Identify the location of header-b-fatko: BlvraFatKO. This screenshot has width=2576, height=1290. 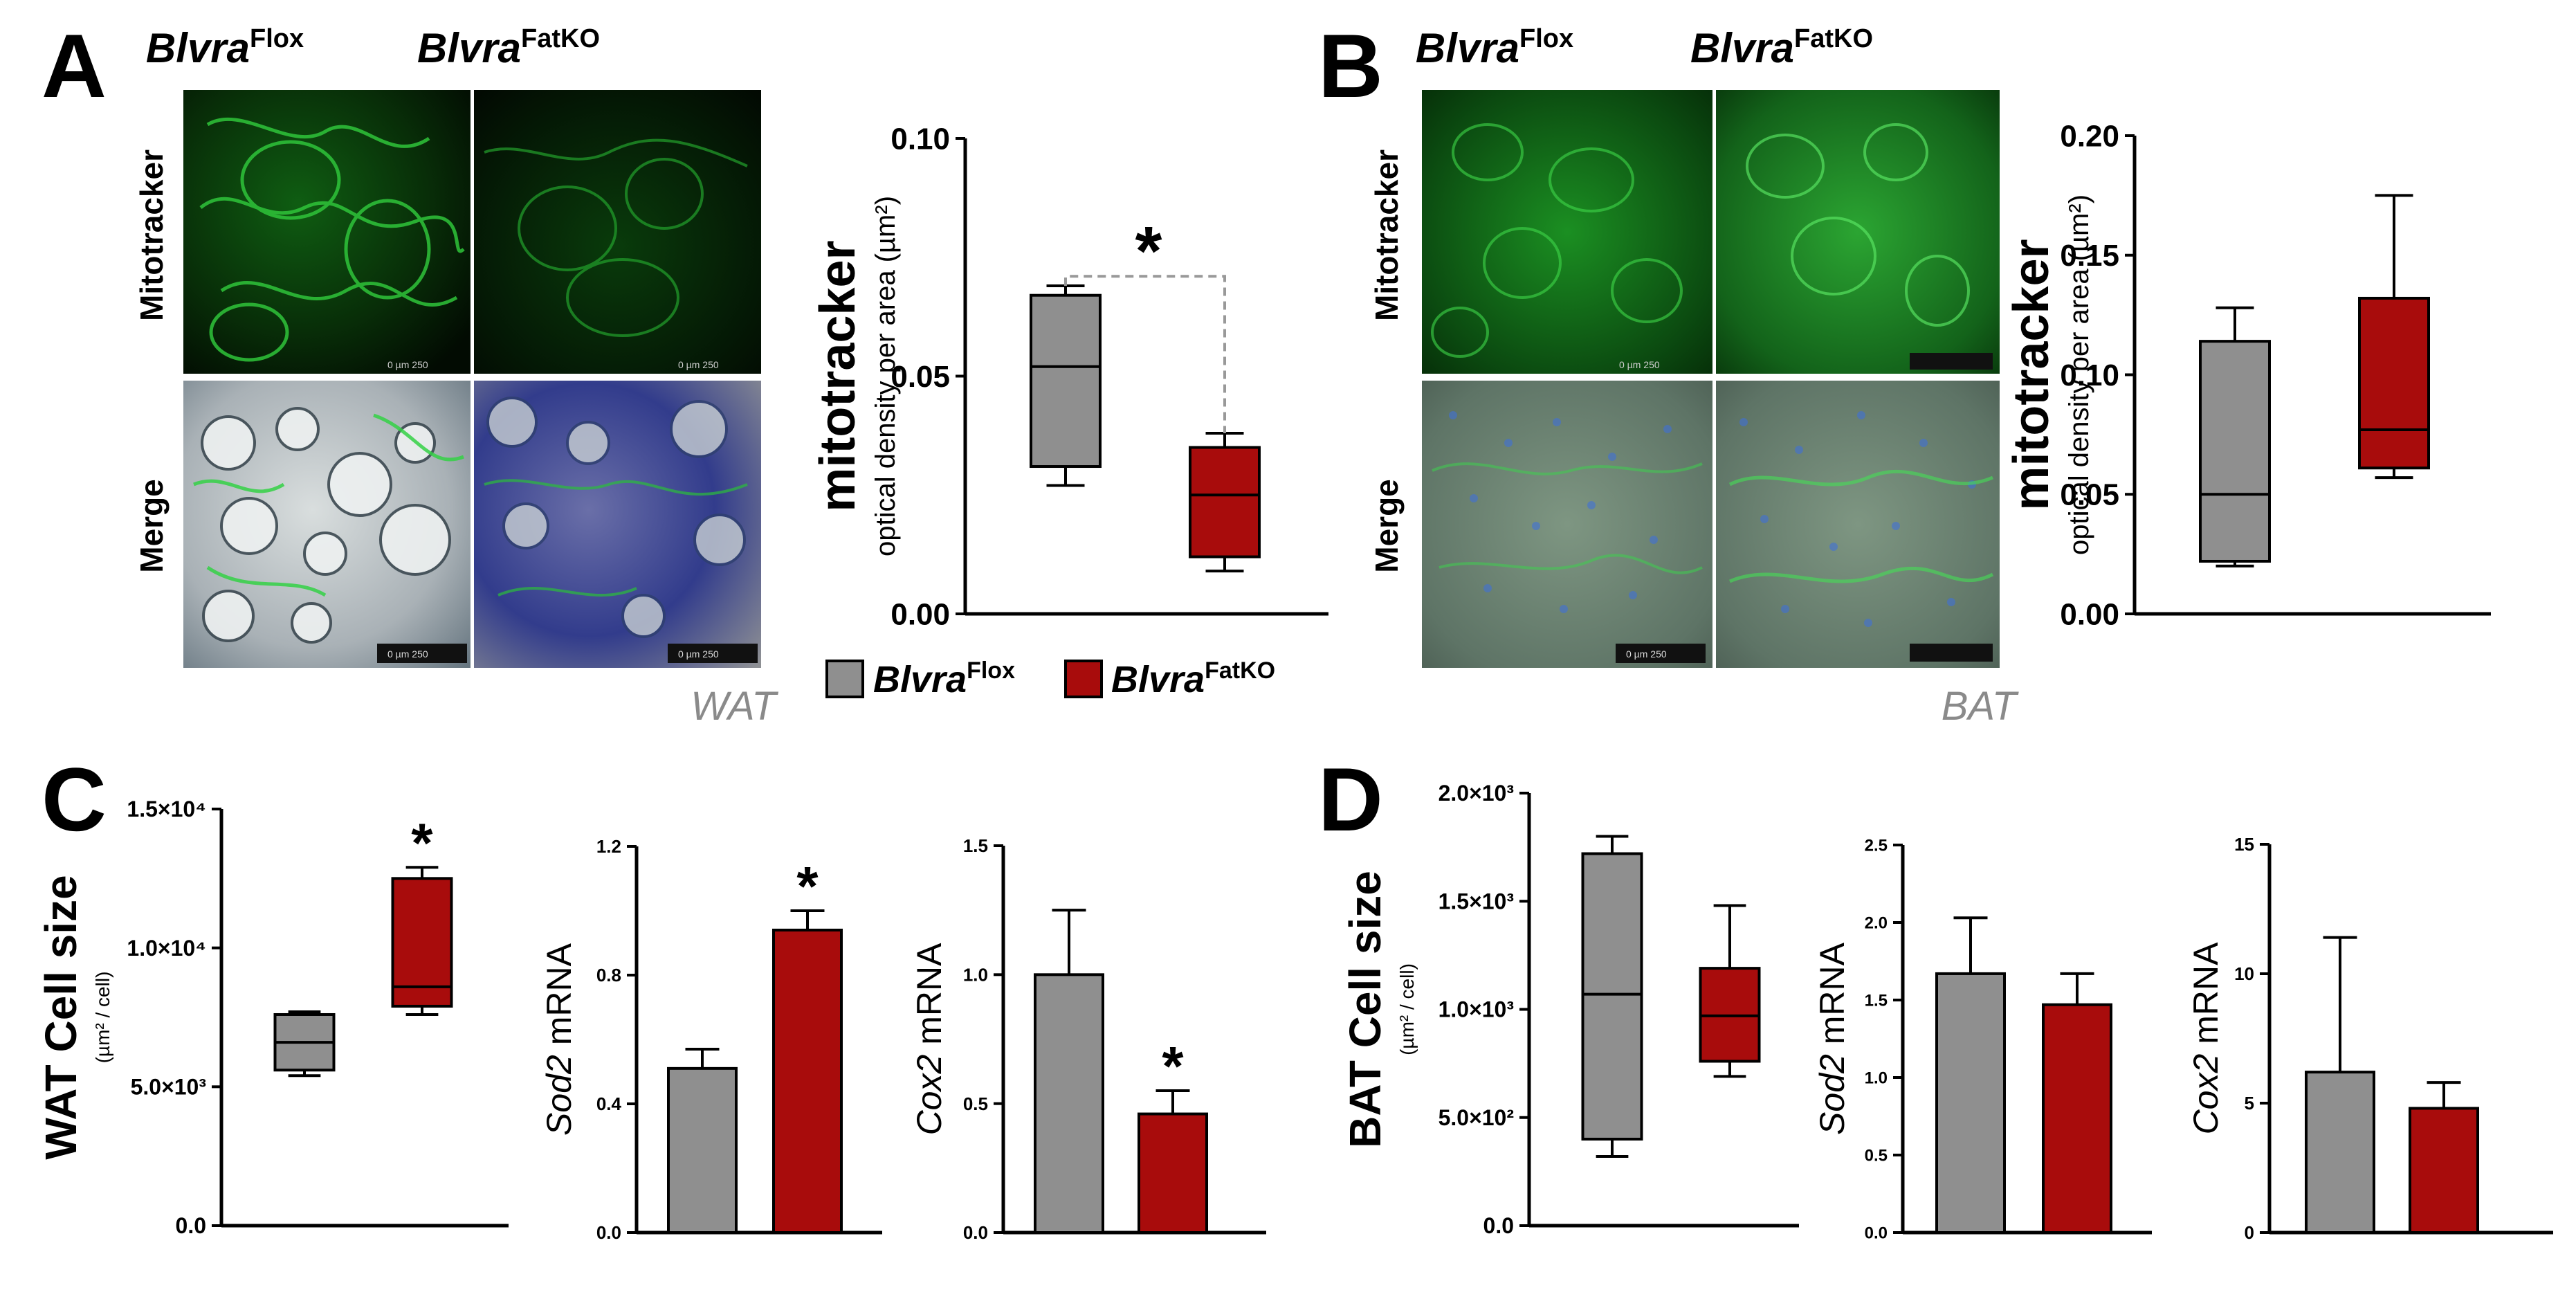
(1781, 47).